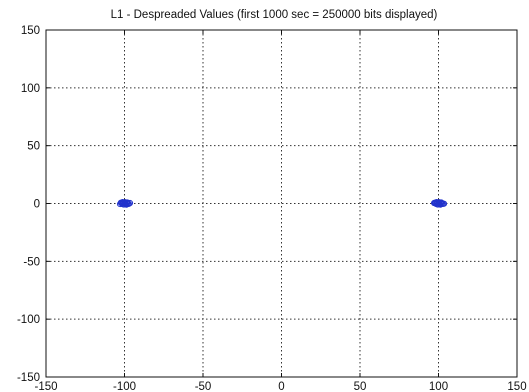 The image size is (529, 392). What do you see at coordinates (438, 386) in the screenshot?
I see `x-tick-label: 100` at bounding box center [438, 386].